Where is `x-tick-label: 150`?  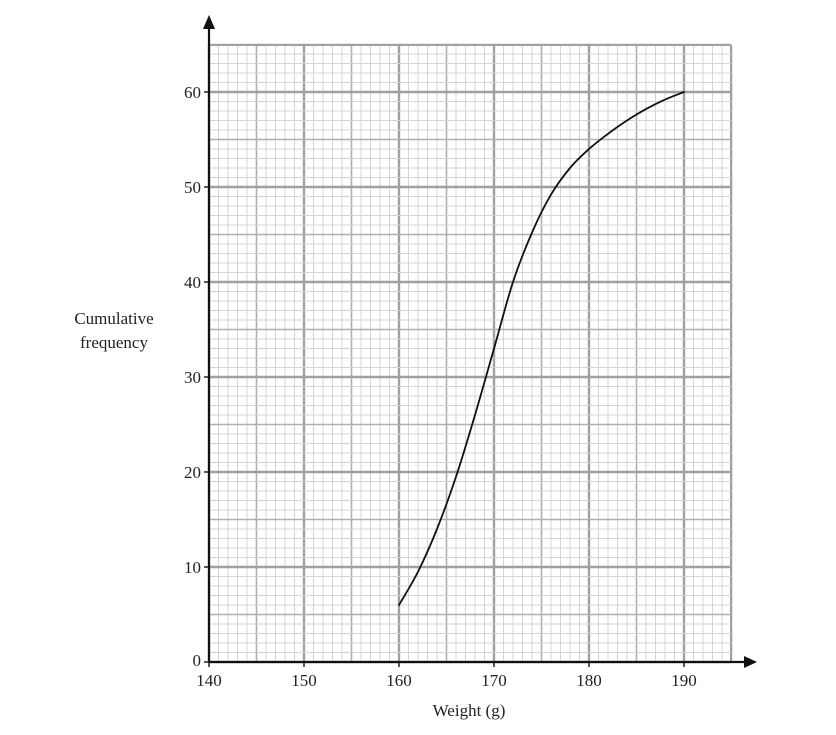 x-tick-label: 150 is located at coordinates (304, 680).